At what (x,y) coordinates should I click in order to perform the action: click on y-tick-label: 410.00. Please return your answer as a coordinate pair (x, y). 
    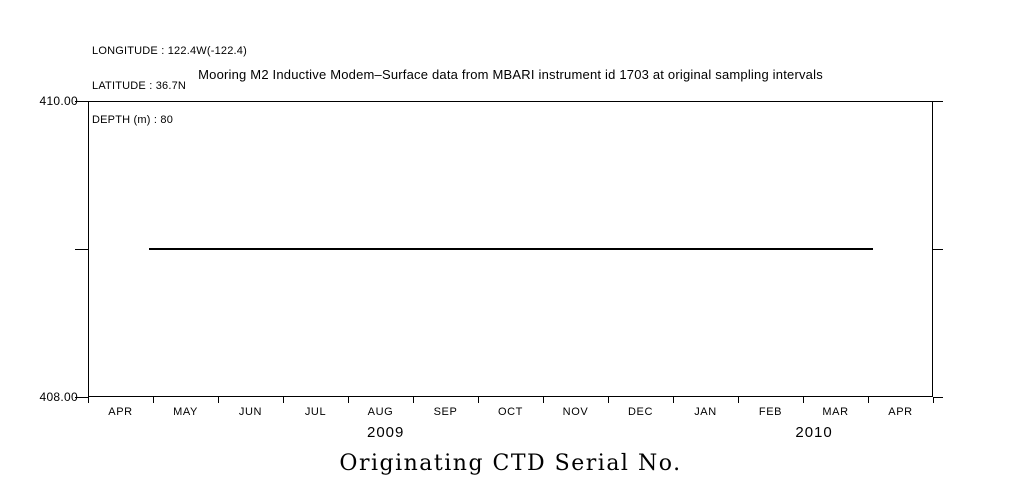
    Looking at the image, I should click on (58, 101).